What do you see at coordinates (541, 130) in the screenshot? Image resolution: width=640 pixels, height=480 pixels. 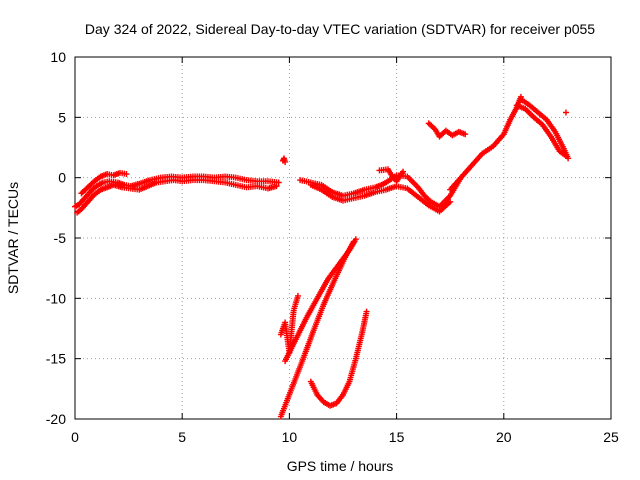 I see `series-fall_after_peak_lower` at bounding box center [541, 130].